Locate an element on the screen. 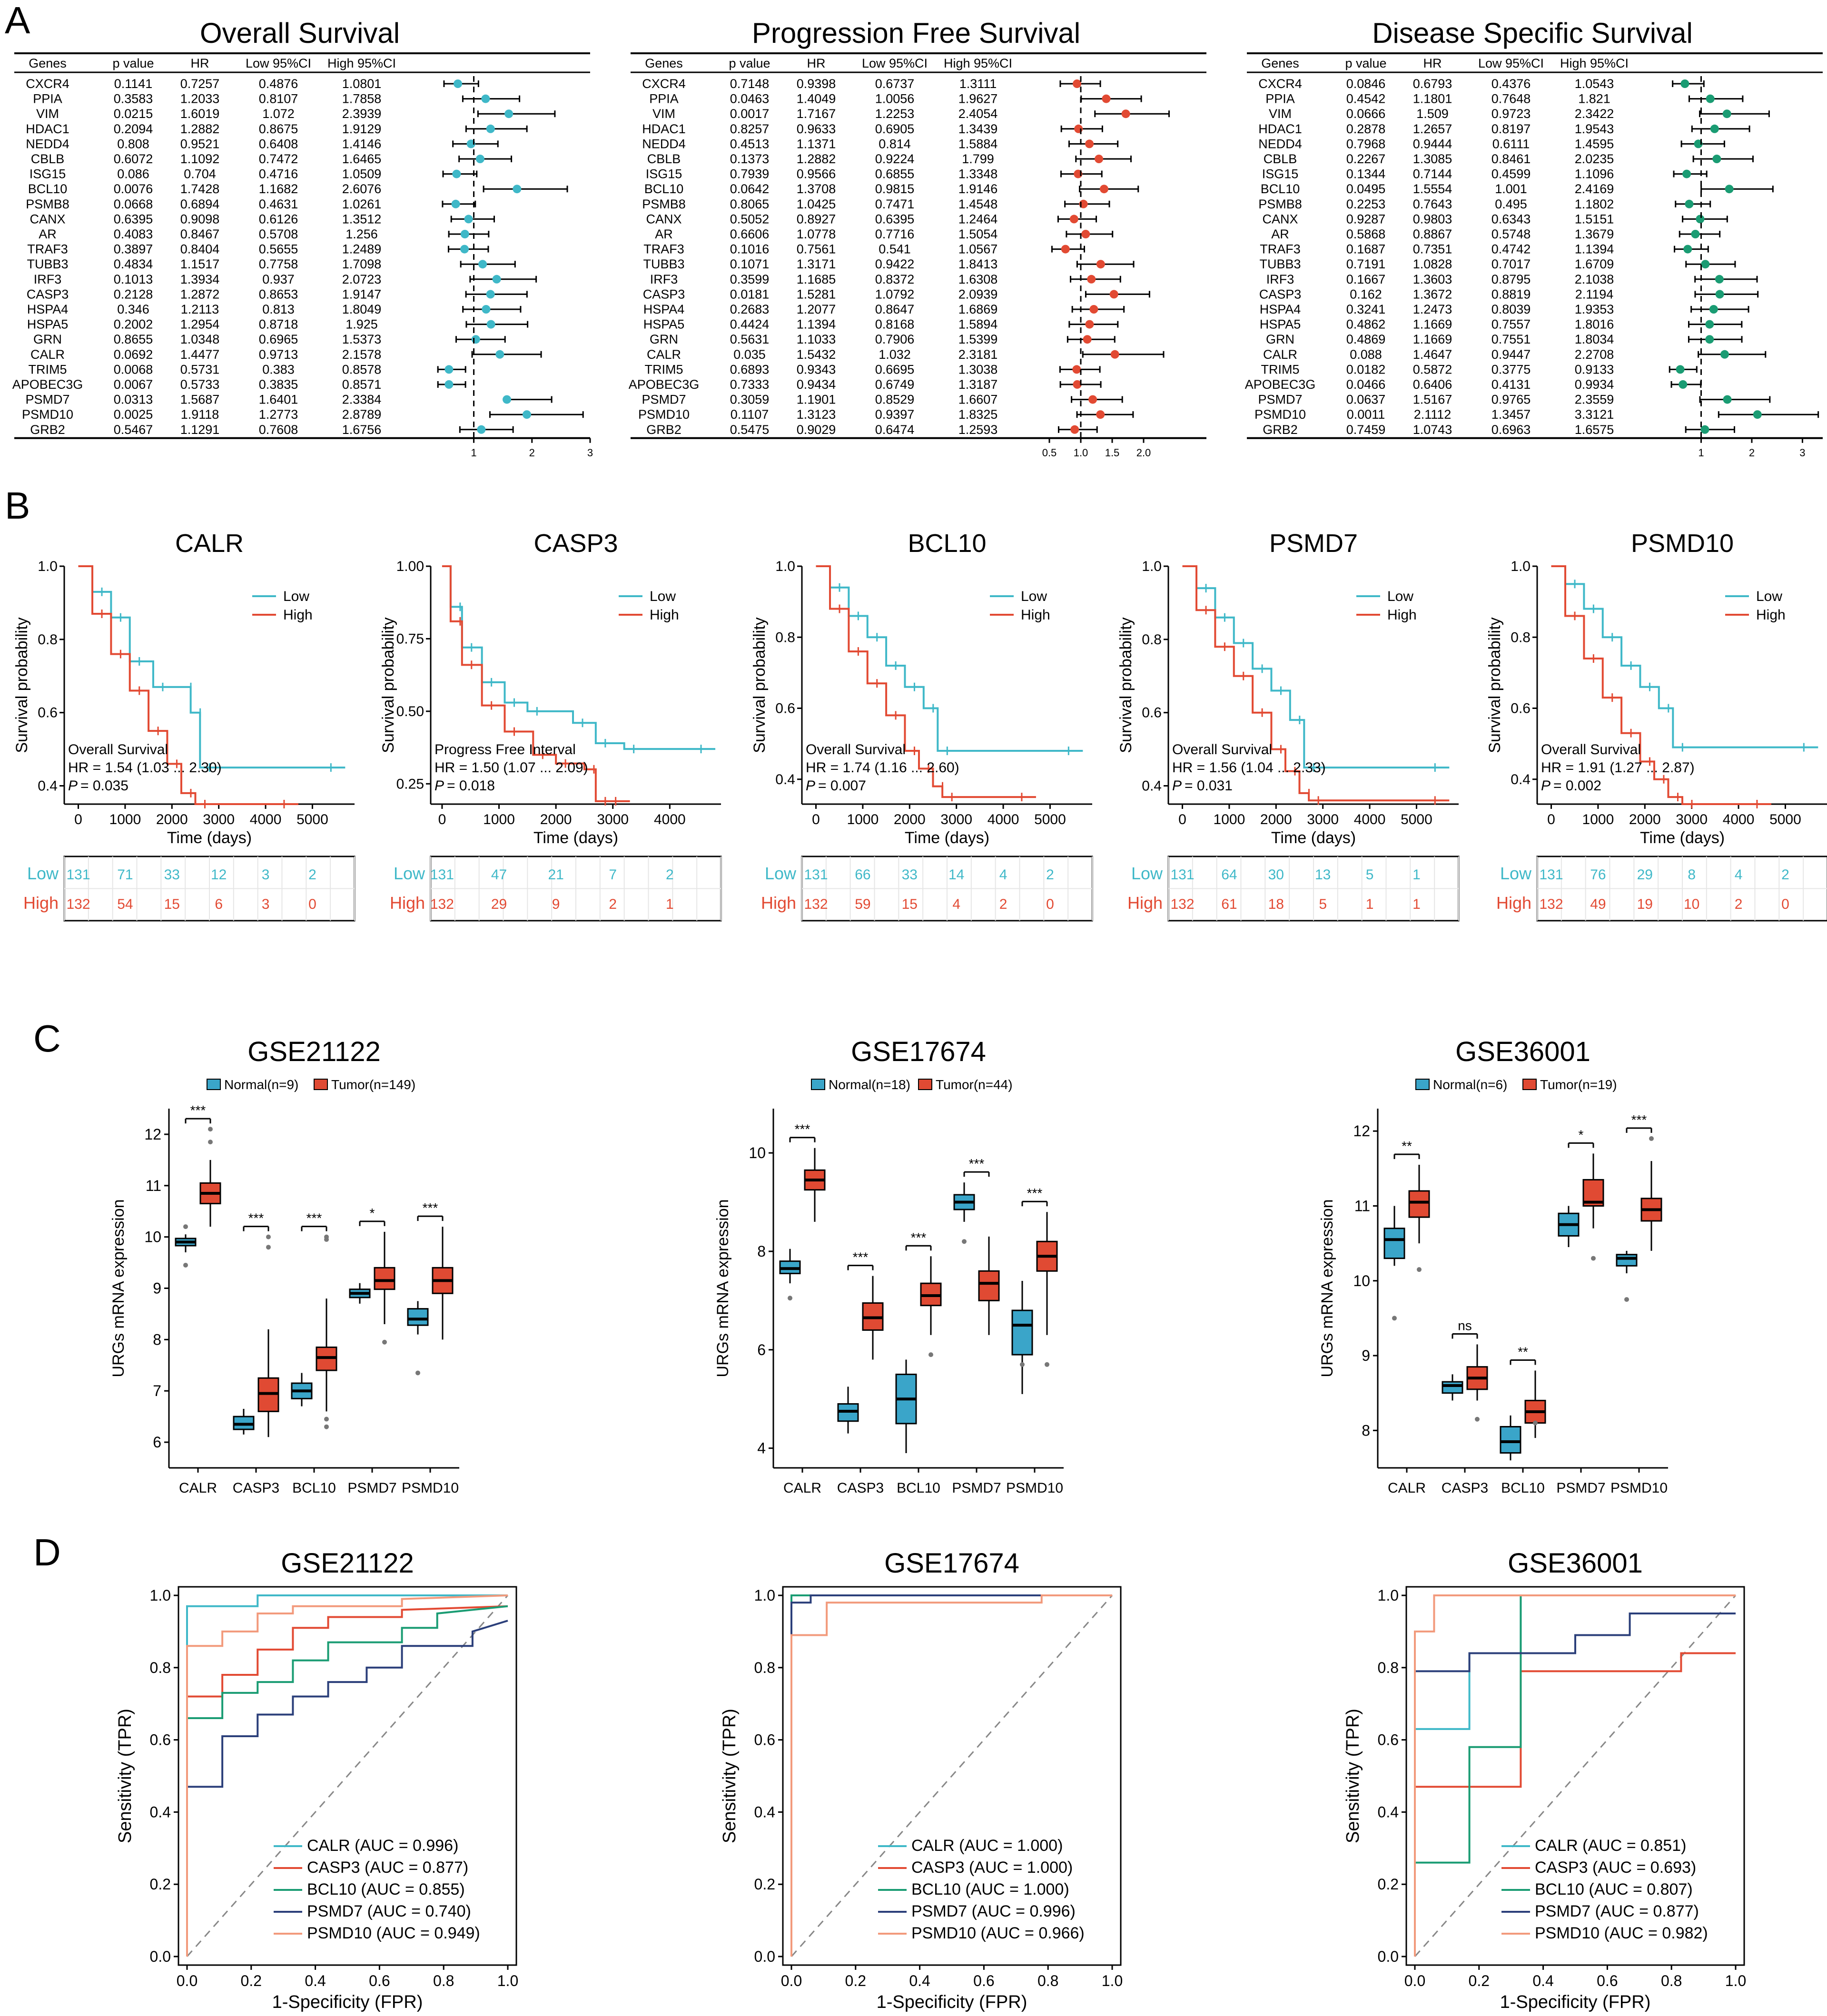 This screenshot has width=1827, height=2016. stat-value: 0.4742 is located at coordinates (1511, 249).